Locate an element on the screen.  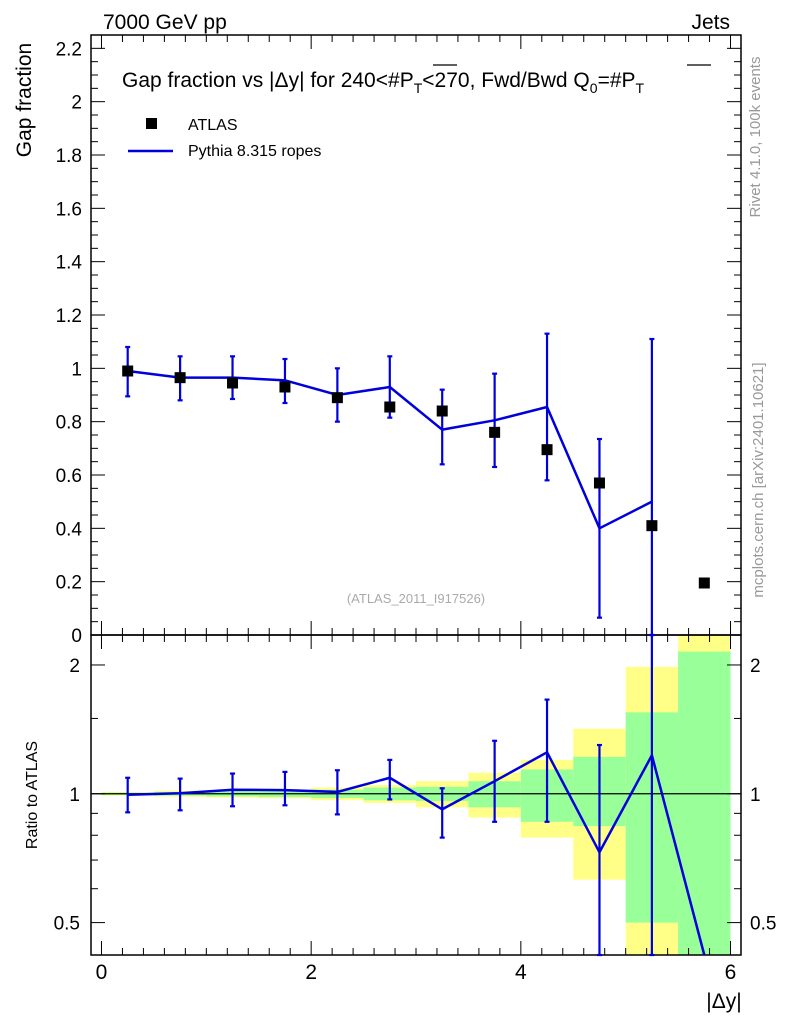
process-label: Jets is located at coordinates (710, 22).